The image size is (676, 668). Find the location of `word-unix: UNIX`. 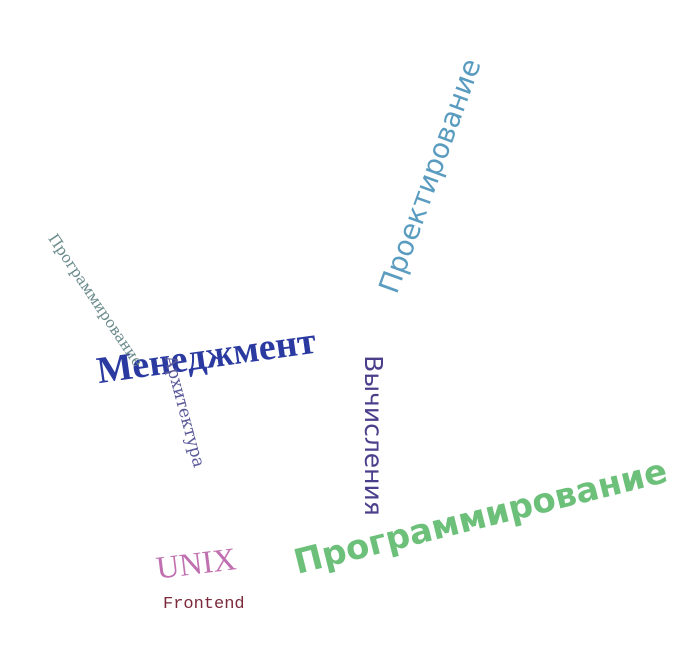

word-unix: UNIX is located at coordinates (196, 563).